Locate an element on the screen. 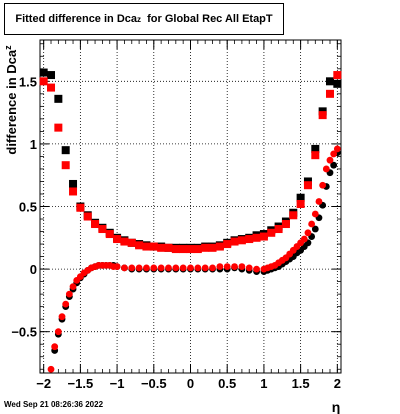  y-tick-label: 0 is located at coordinates (33, 269).